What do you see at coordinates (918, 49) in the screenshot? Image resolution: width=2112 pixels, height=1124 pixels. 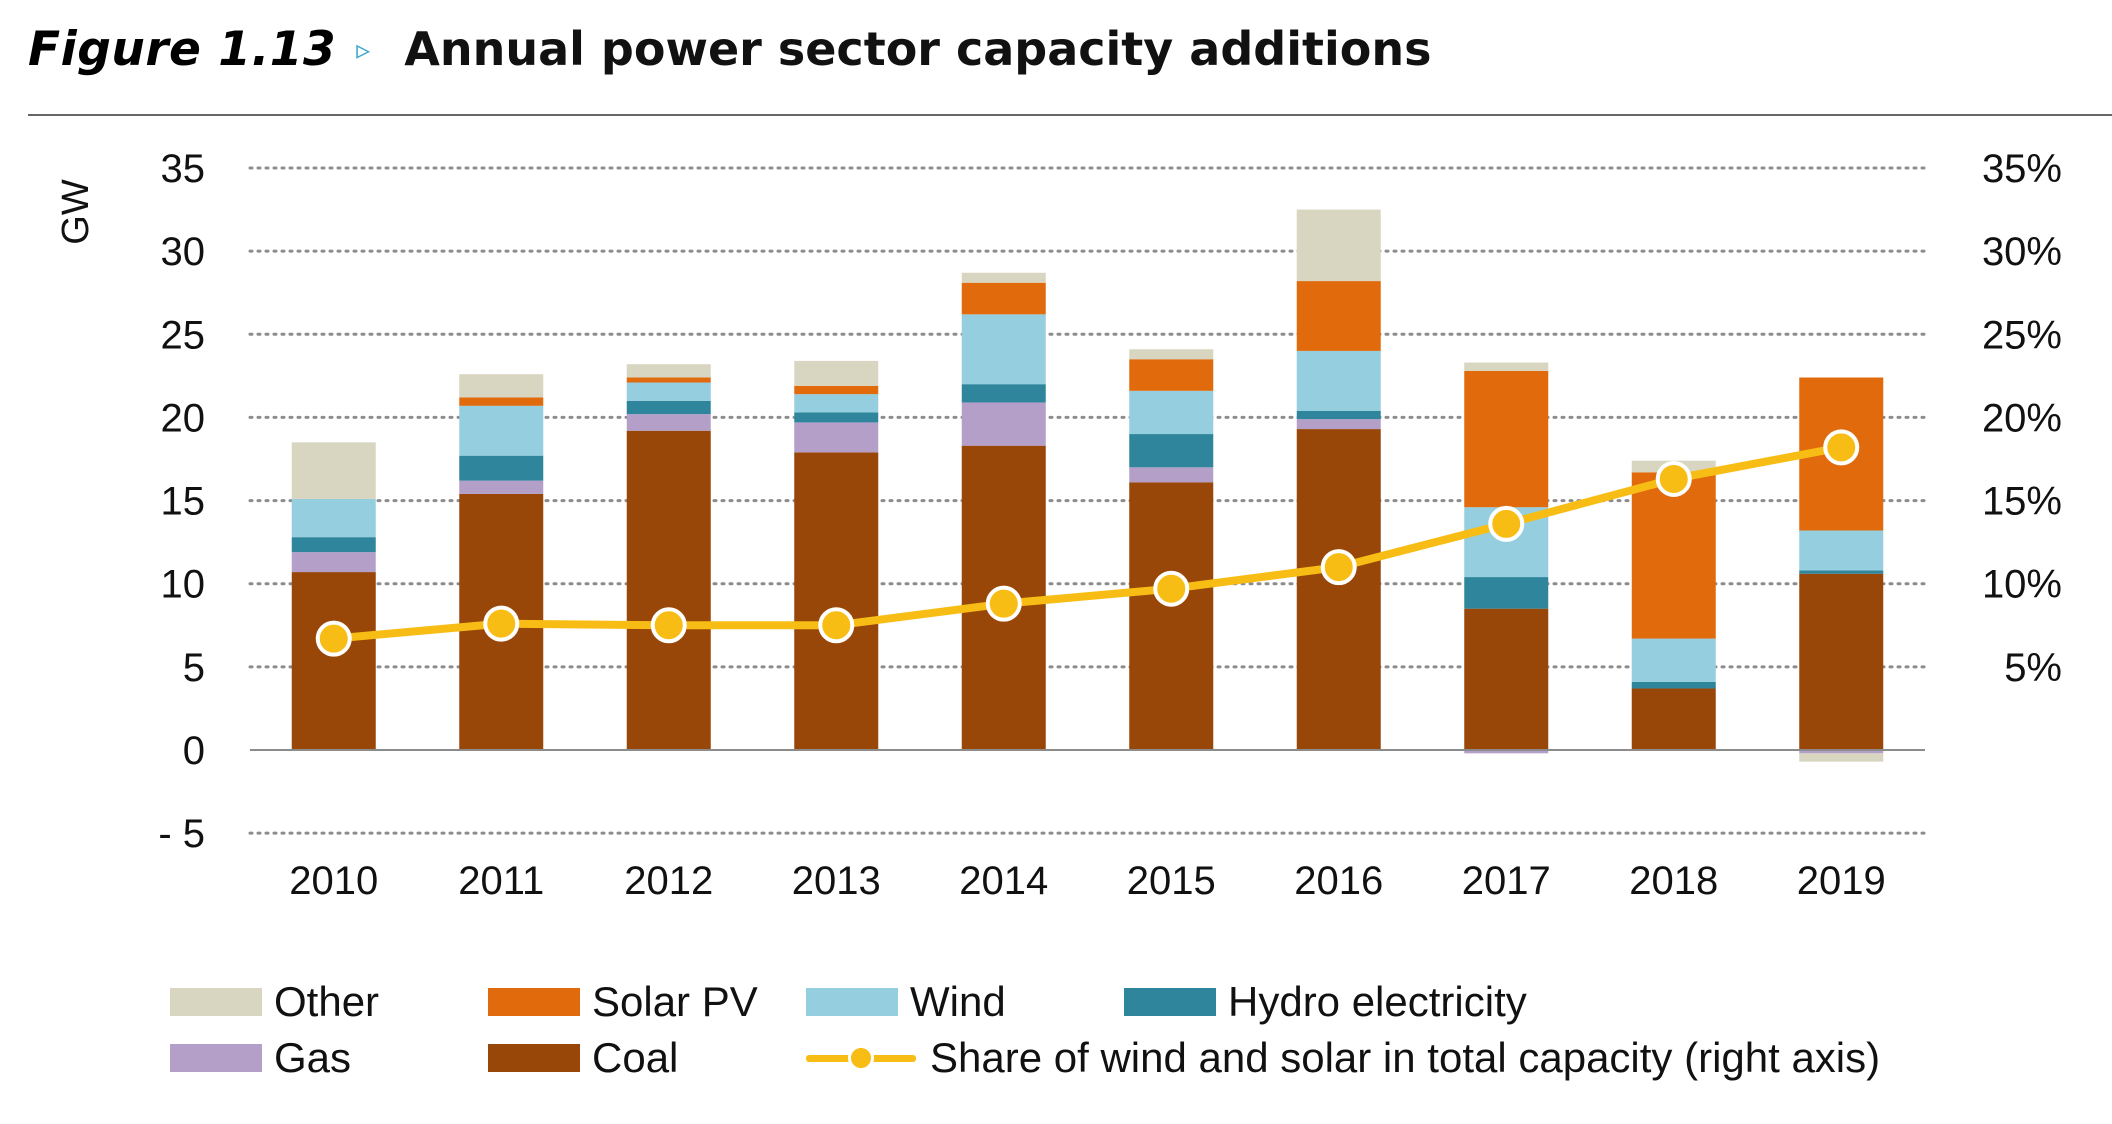 I see `chart-title: Annual power sector capacity additions` at bounding box center [918, 49].